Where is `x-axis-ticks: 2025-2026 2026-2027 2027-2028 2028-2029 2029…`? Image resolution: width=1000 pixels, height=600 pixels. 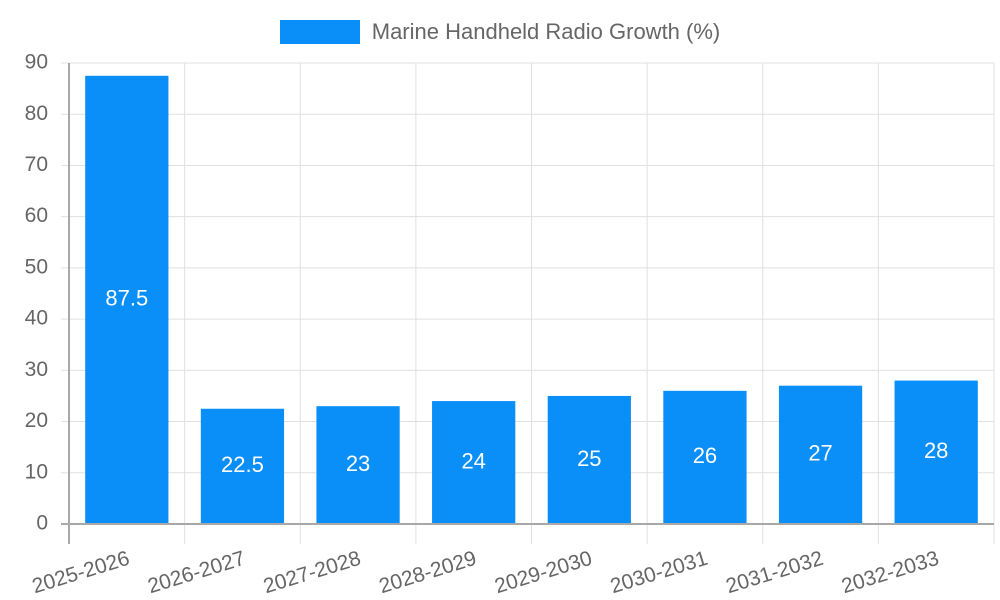 x-axis-ticks: 2025-2026 2026-2027 2027-2028 2028-2029 2029… is located at coordinates (486, 572).